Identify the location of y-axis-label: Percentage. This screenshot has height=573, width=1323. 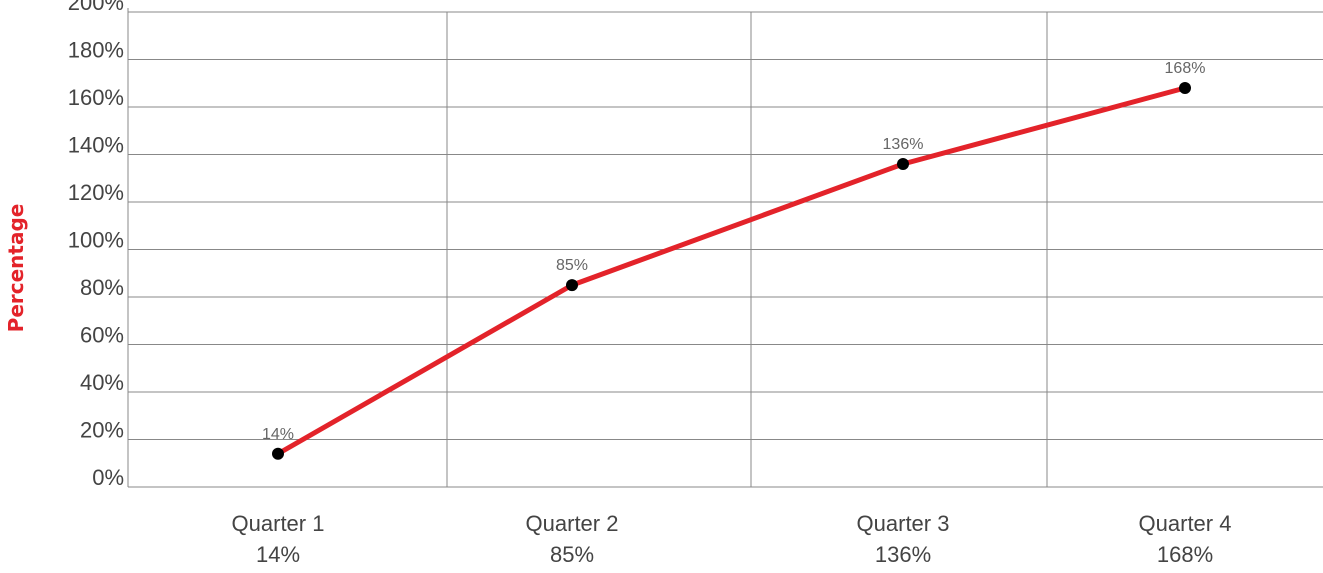
(16, 268).